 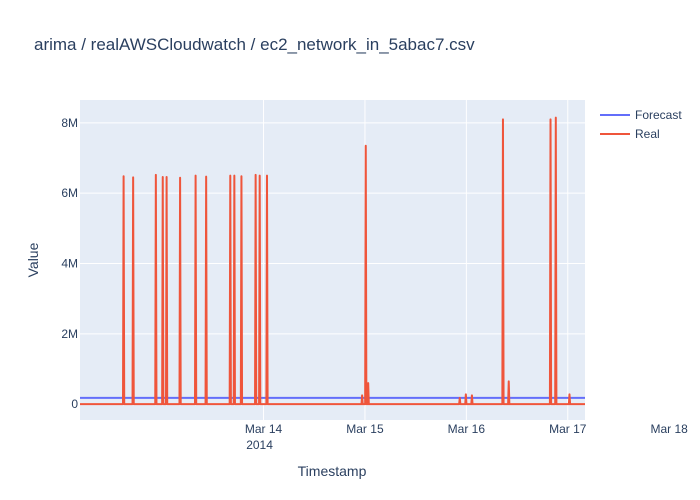 What do you see at coordinates (69, 123) in the screenshot?
I see `y-tick-label: 8M` at bounding box center [69, 123].